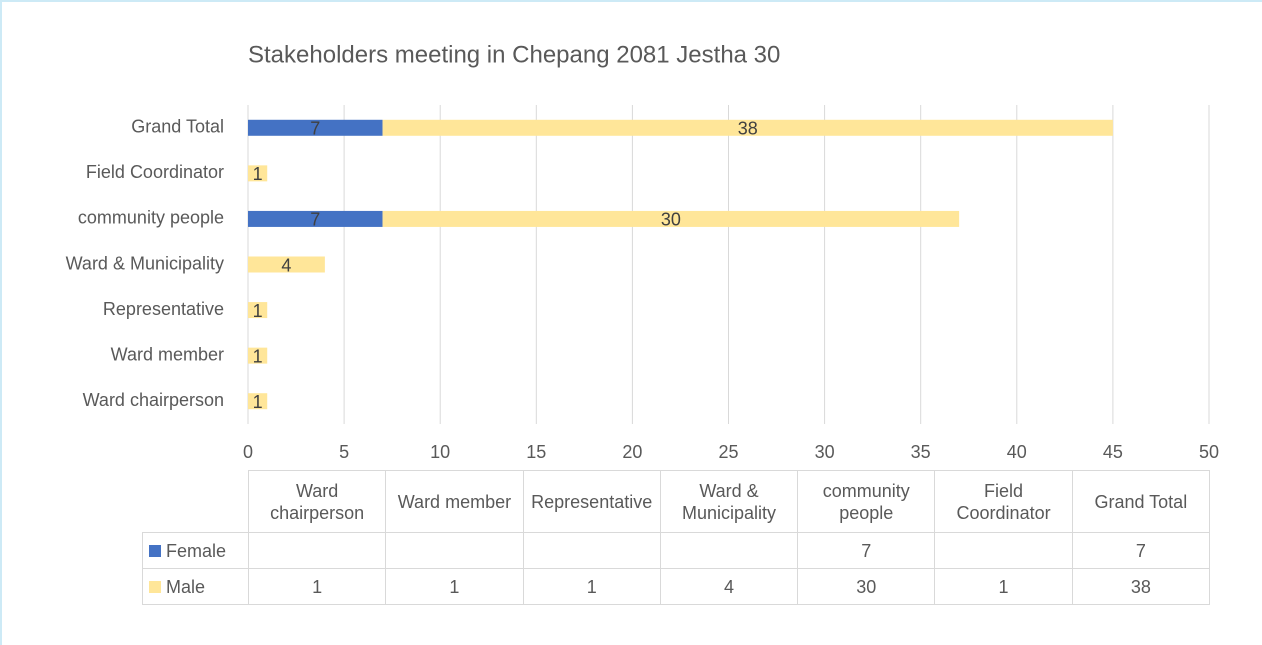 This screenshot has width=1262, height=645. What do you see at coordinates (153, 400) in the screenshot?
I see `y-tick-label: Ward chairperson` at bounding box center [153, 400].